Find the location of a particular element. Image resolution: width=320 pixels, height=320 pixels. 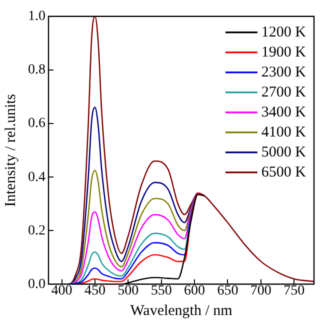

y-tick-label: 0.0 is located at coordinates (37, 284).